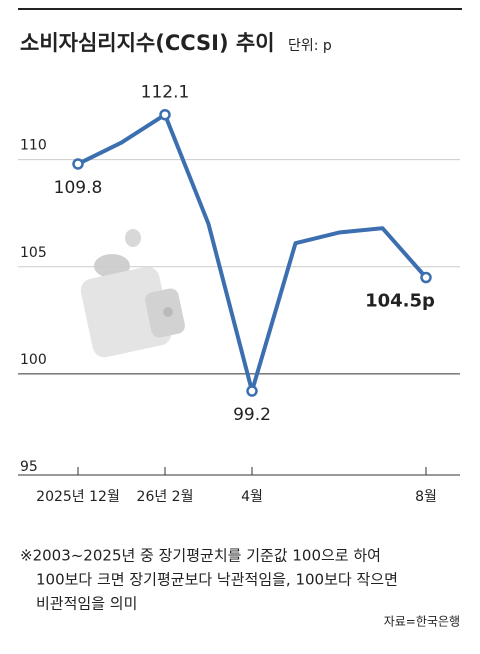 This screenshot has width=480, height=654. Describe the element at coordinates (422, 621) in the screenshot. I see `source: 자료=한국은행` at that location.